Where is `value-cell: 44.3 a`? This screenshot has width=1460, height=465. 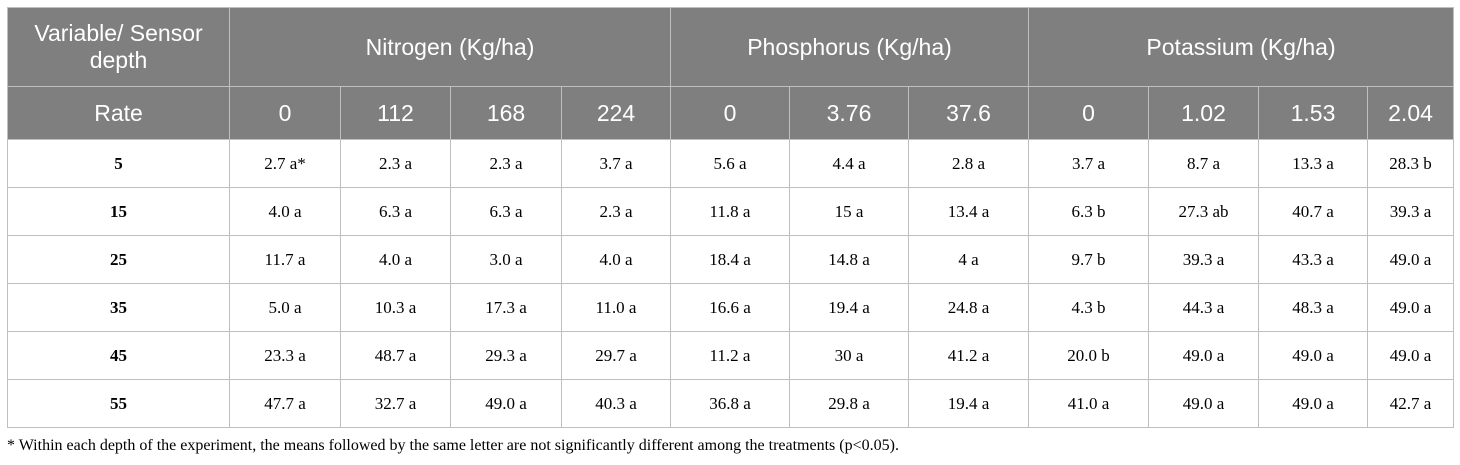
value-cell: 44.3 a is located at coordinates (1204, 307).